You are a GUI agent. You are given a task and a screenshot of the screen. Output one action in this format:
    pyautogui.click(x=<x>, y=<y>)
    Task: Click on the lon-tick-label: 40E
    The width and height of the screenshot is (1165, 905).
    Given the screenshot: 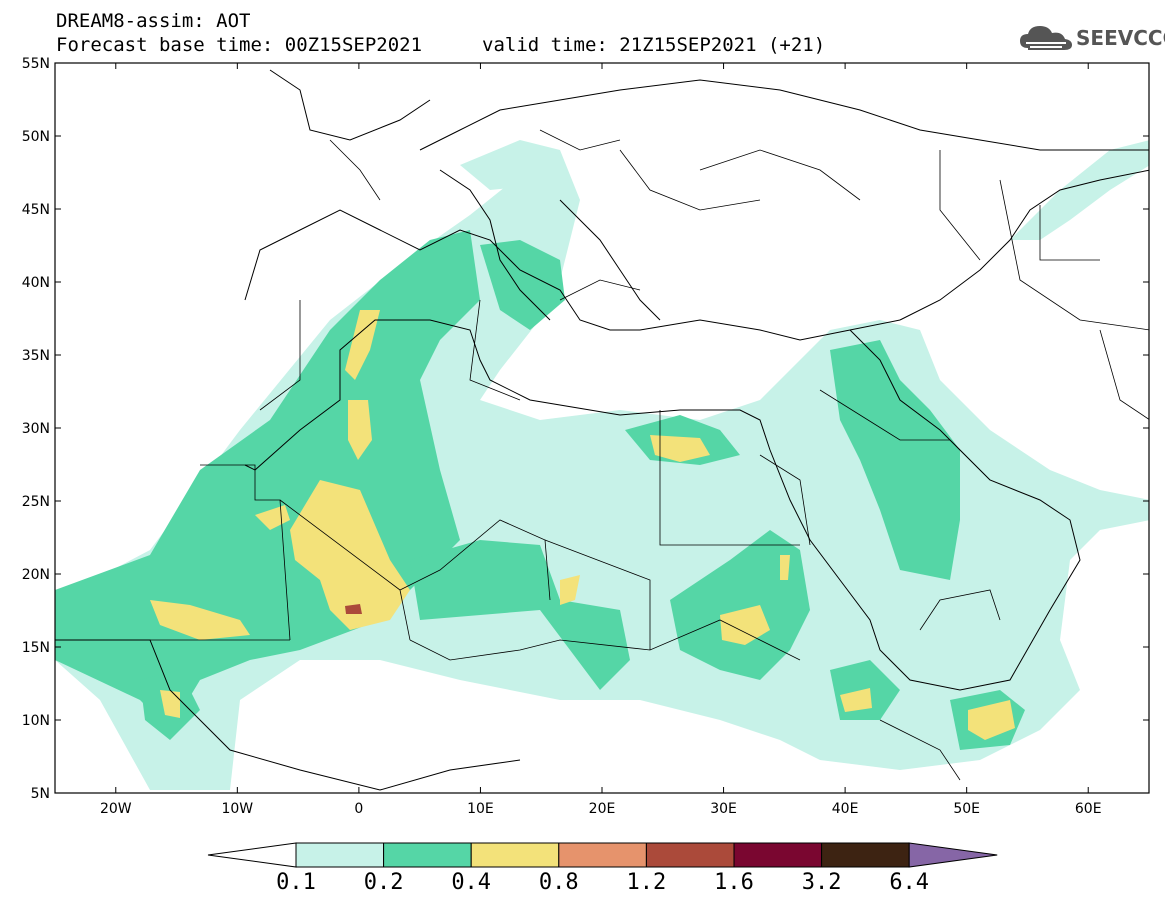 What is the action you would take?
    pyautogui.click(x=845, y=809)
    